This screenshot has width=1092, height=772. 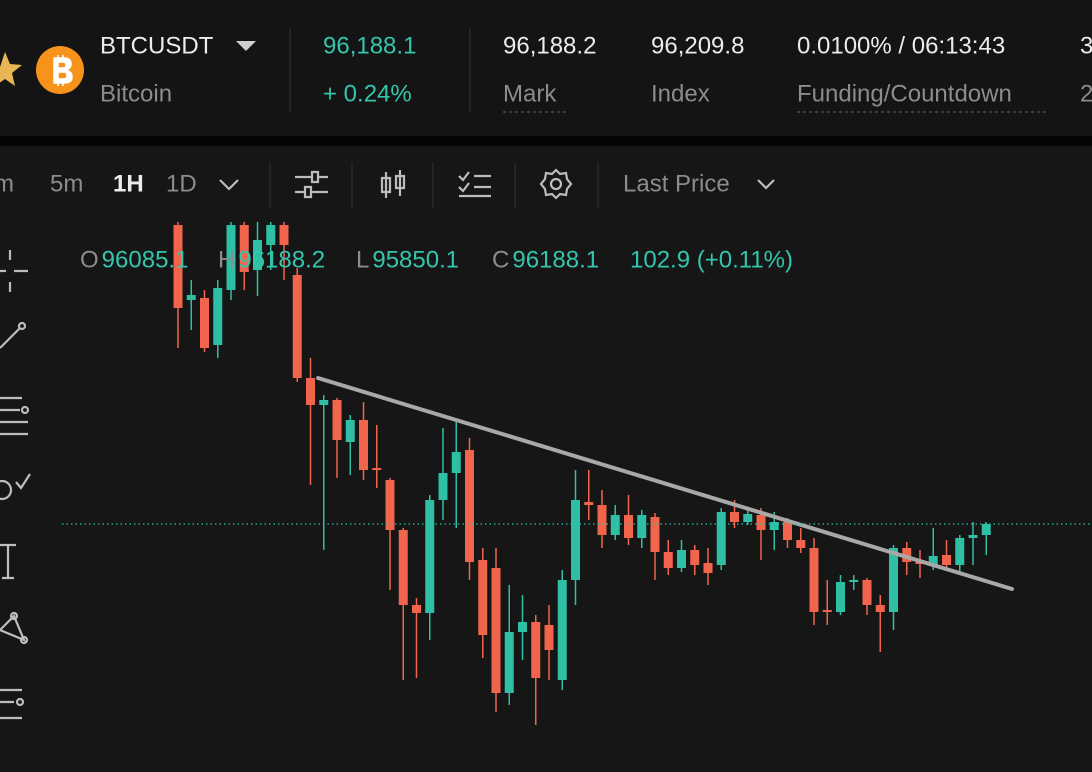 I want to click on header-divider, so click(x=546, y=141).